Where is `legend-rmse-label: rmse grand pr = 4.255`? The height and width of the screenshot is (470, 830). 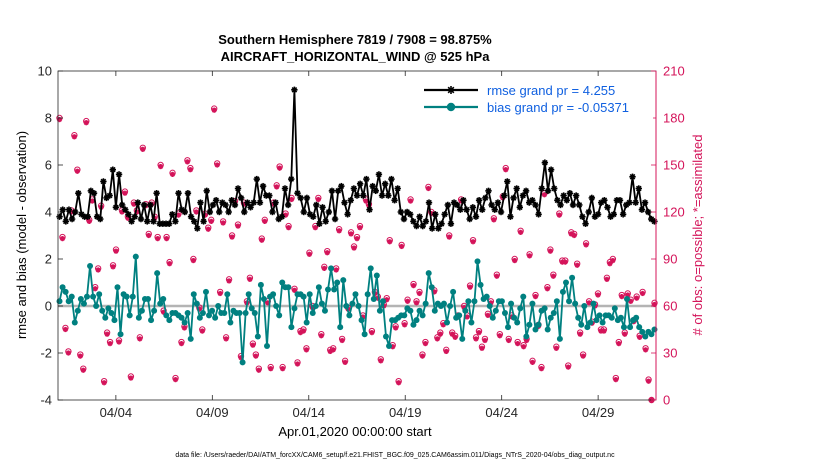 legend-rmse-label: rmse grand pr = 4.255 is located at coordinates (551, 90).